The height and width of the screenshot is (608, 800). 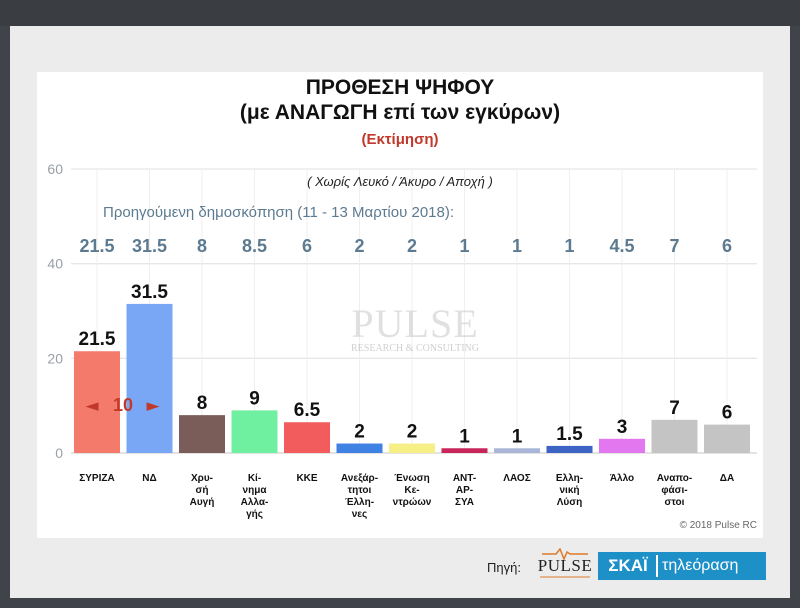 What do you see at coordinates (569, 502) in the screenshot?
I see `category-label: Λύση` at bounding box center [569, 502].